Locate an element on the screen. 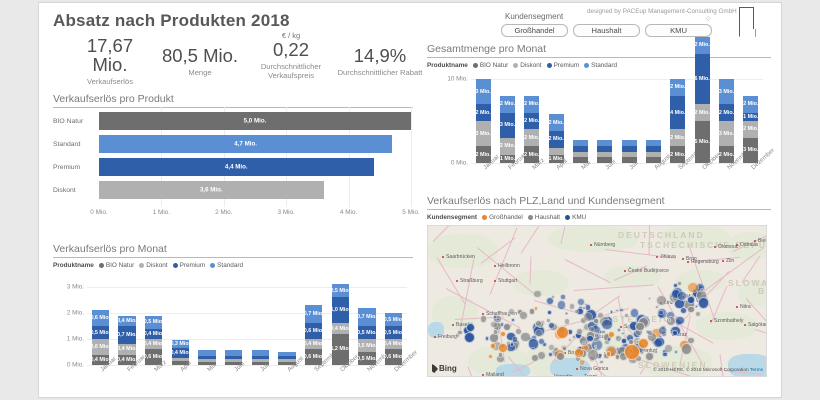 The image size is (820, 400). stacked-column: 0,7 Mio. 0,5 Mio. 0,5 Mio. 0,5 Mio. is located at coordinates (367, 336).